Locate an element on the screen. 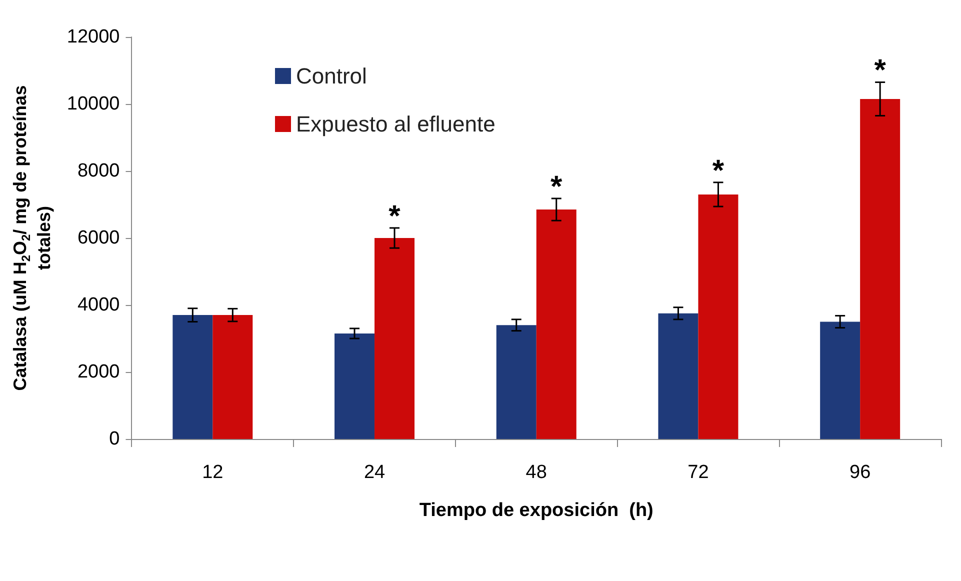 This screenshot has height=581, width=961. x-axis-title: Tiempo de exposición (h) is located at coordinates (536, 510).